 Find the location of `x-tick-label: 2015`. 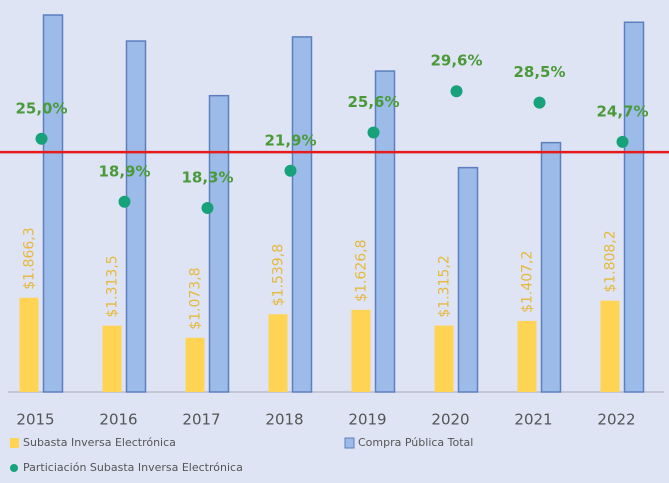

x-tick-label: 2015 is located at coordinates (35, 420).